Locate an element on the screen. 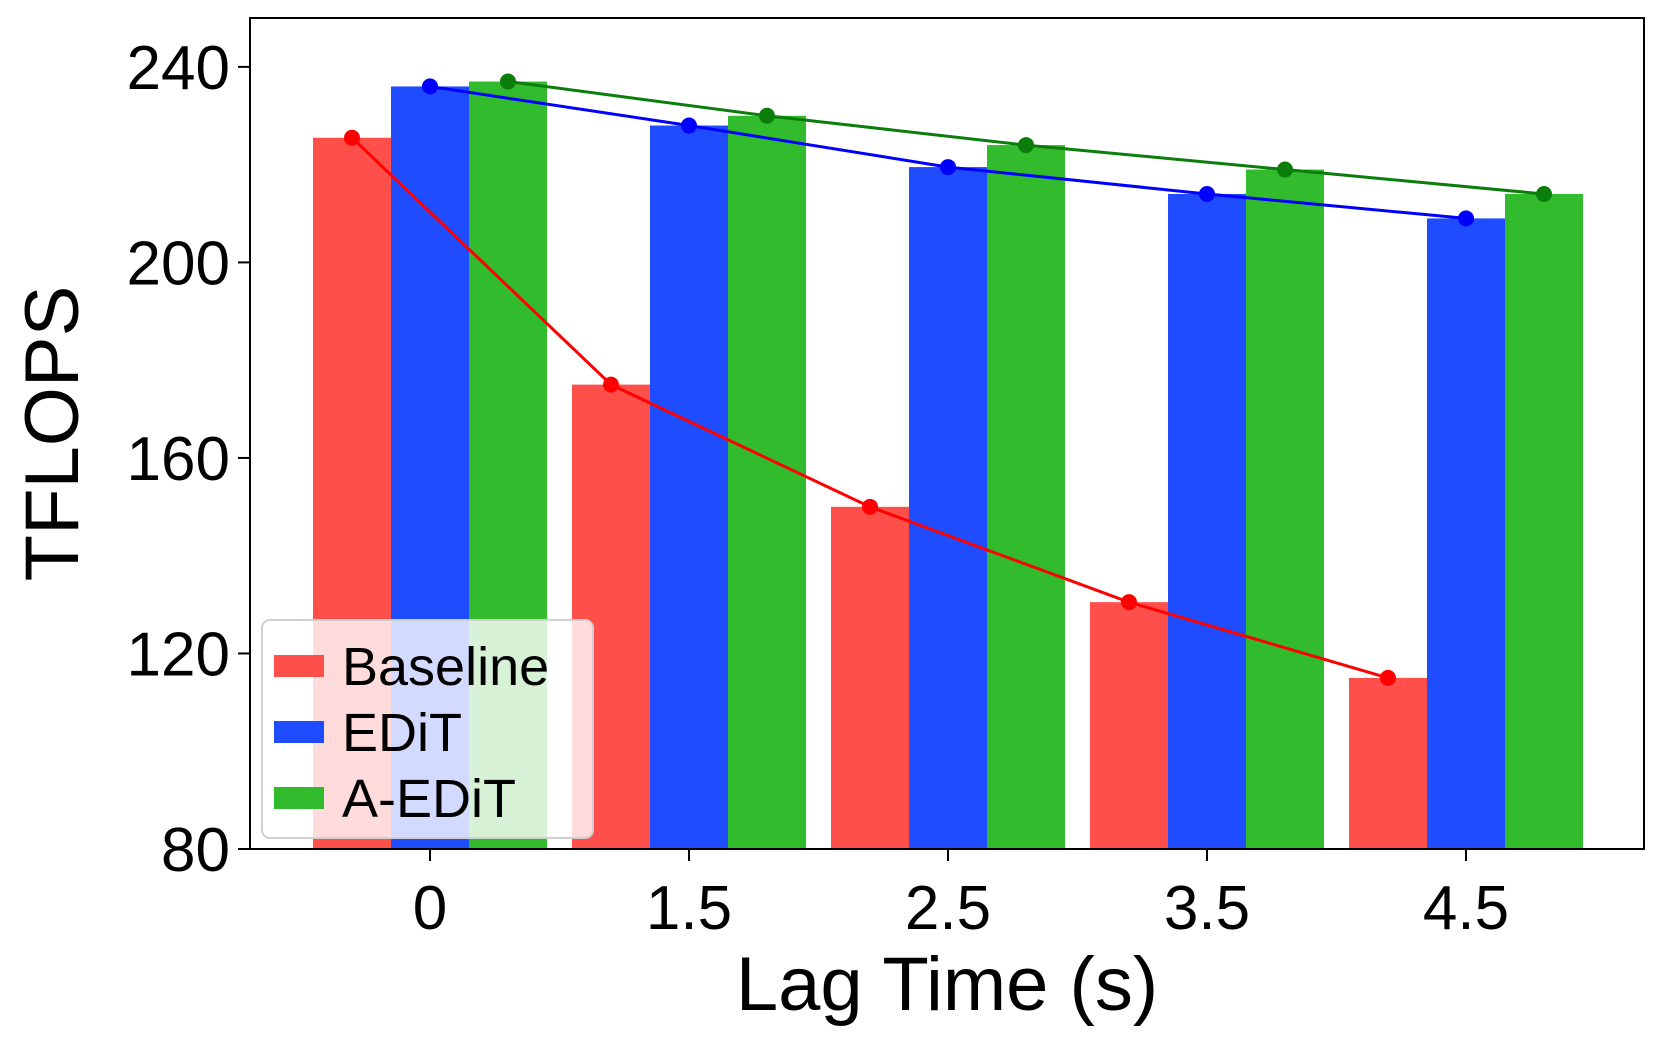  x-tick-label-2.5: 2.5 is located at coordinates (948, 908).